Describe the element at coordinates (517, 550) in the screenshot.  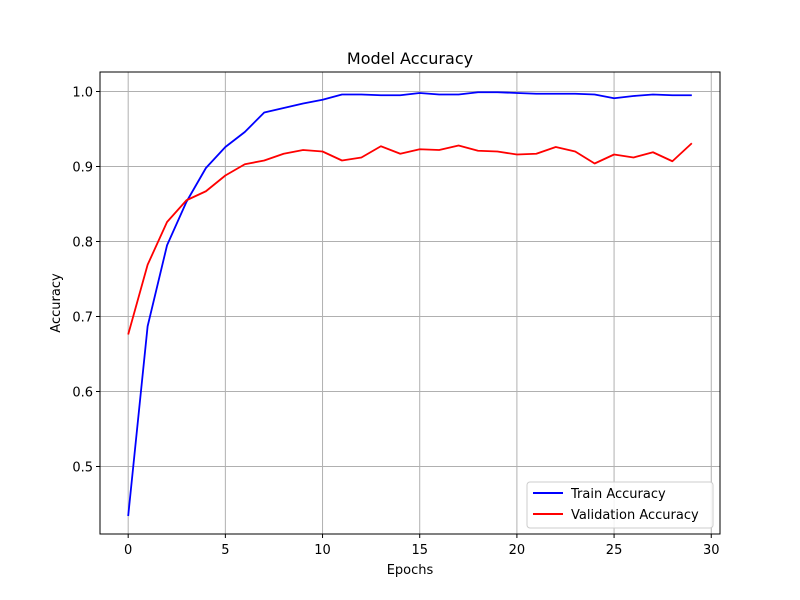
I see `x-tick-label: 20` at that location.